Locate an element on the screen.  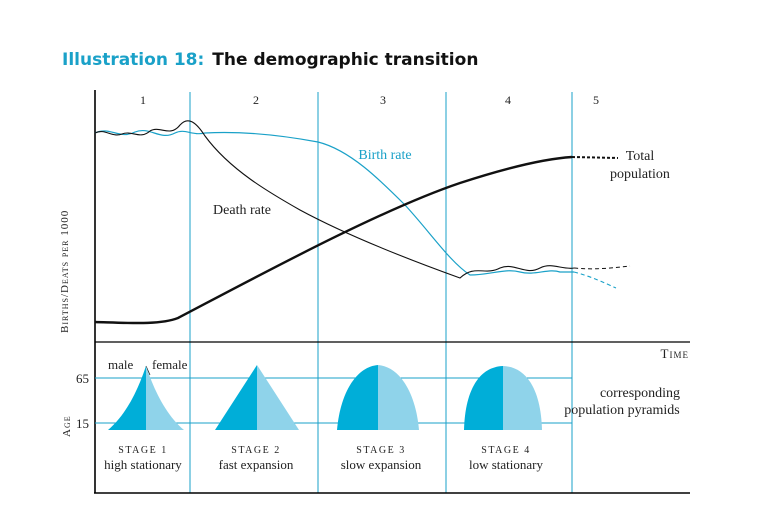
age-label: Age is located at coordinates (67, 426).